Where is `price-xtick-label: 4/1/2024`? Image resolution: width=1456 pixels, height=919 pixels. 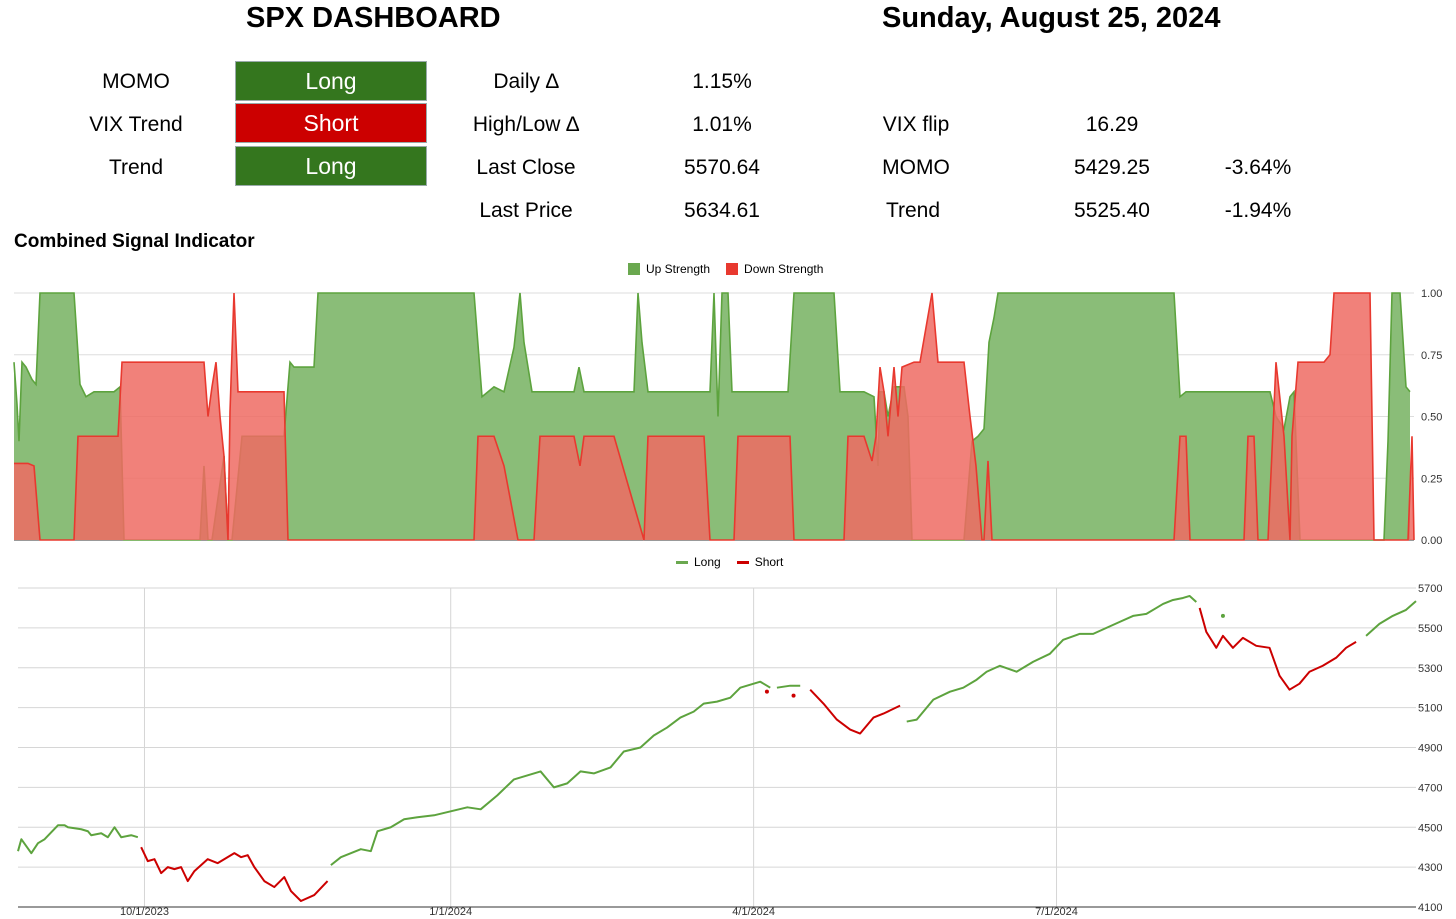
price-xtick-label: 4/1/2024 is located at coordinates (753, 912).